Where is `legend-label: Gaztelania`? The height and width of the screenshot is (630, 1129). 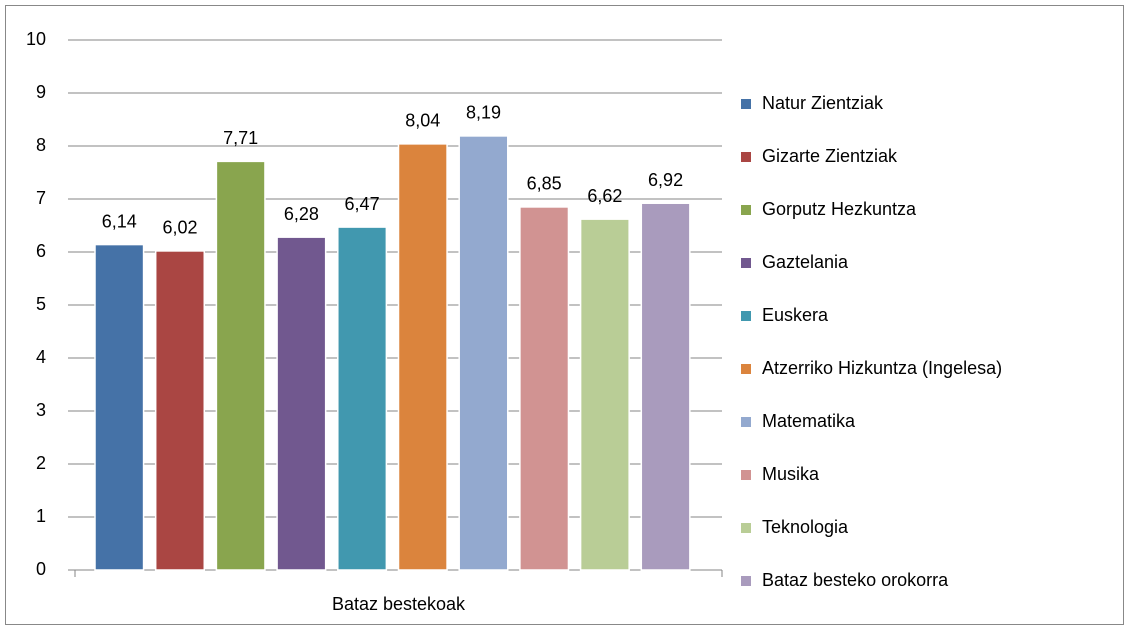 legend-label: Gaztelania is located at coordinates (805, 262).